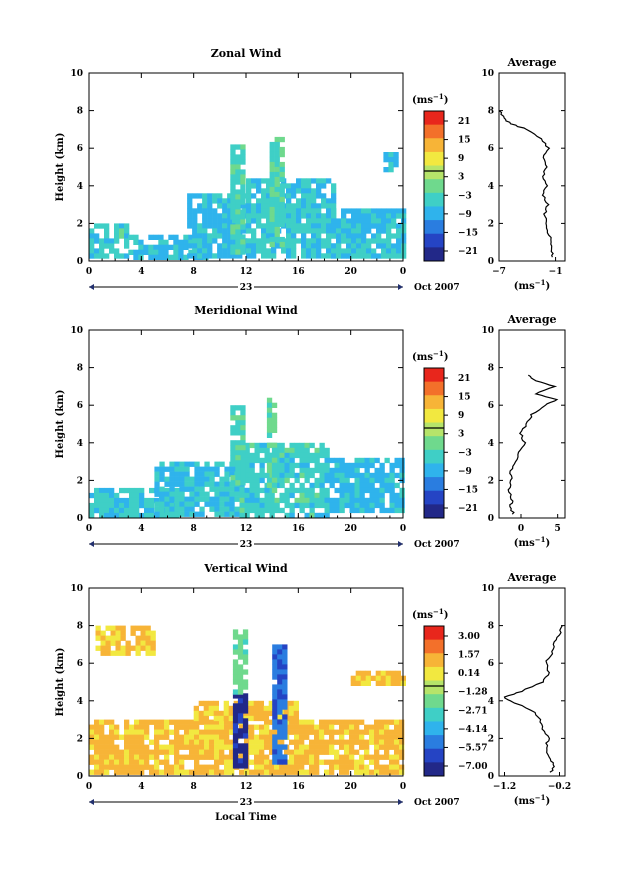 This screenshot has width=620, height=873. I want to click on average-frame, so click(532, 682).